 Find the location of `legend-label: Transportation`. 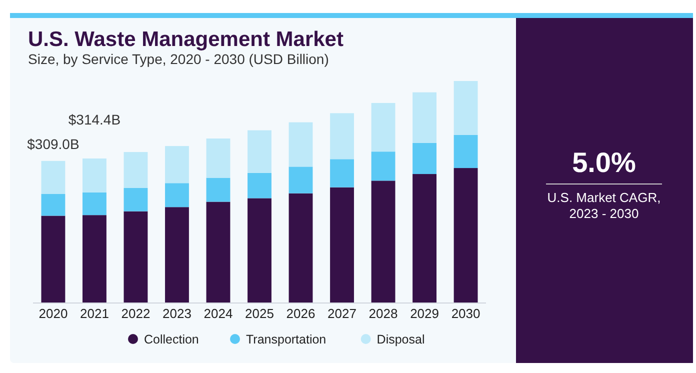

legend-label: Transportation is located at coordinates (286, 339).